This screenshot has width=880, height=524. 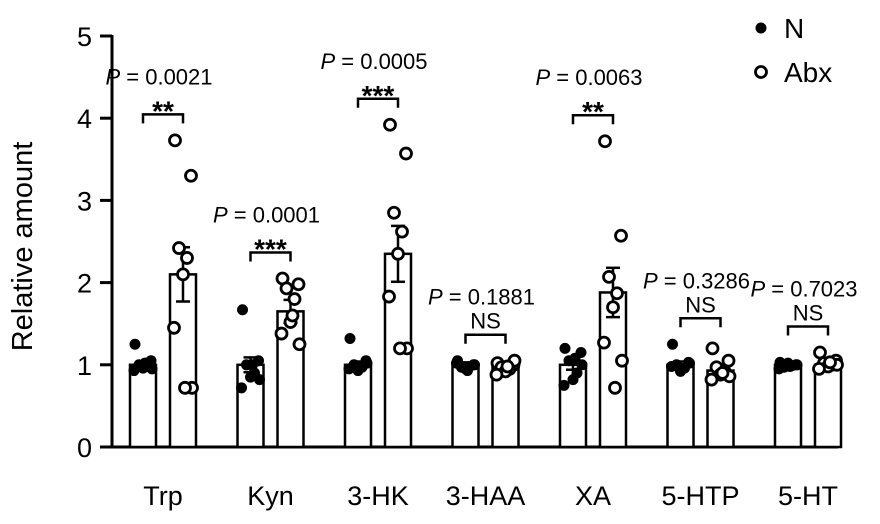 What do you see at coordinates (593, 496) in the screenshot?
I see `x-tick-label: XA` at bounding box center [593, 496].